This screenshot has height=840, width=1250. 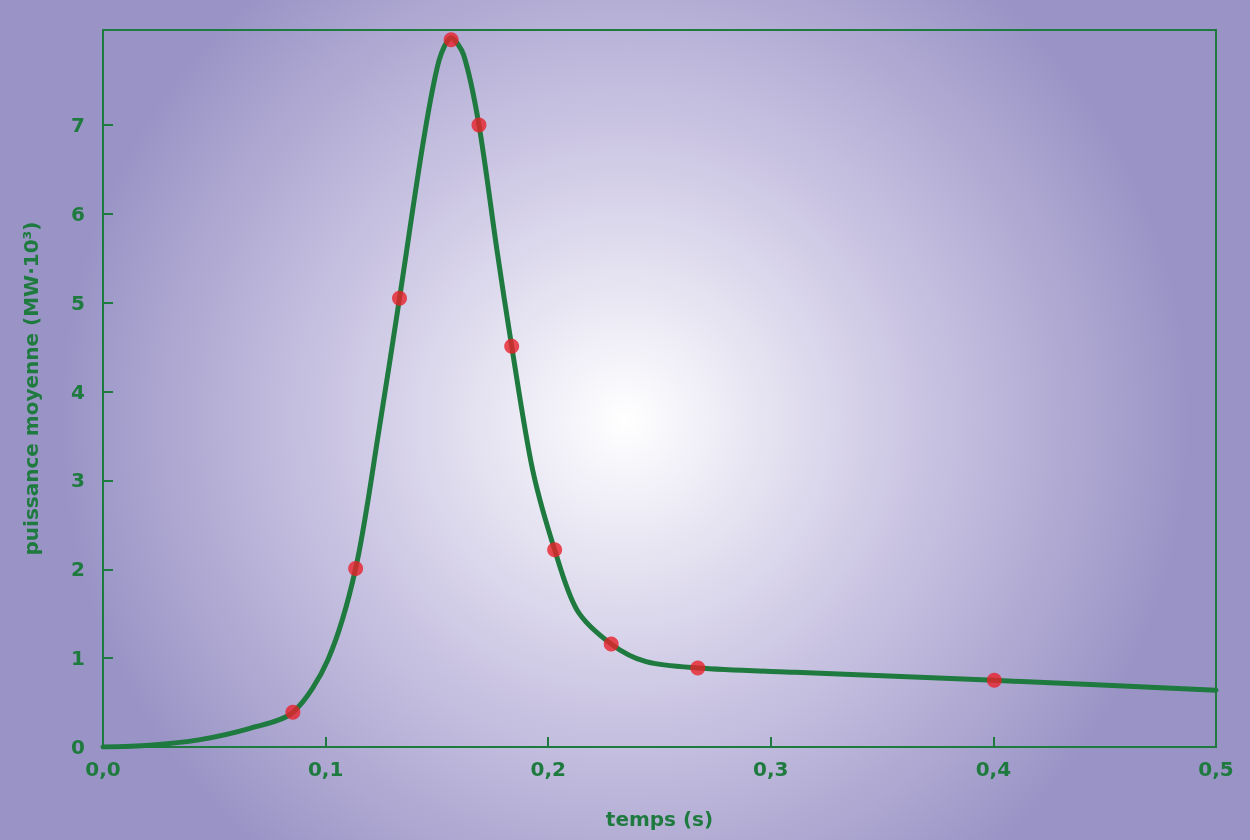 I want to click on y-tick-label: 3, so click(x=78, y=480).